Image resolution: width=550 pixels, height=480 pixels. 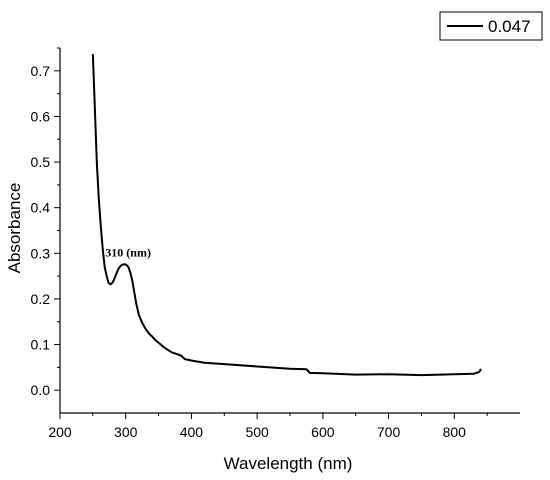 I want to click on y-tick-label: 0.7, so click(x=41, y=71).